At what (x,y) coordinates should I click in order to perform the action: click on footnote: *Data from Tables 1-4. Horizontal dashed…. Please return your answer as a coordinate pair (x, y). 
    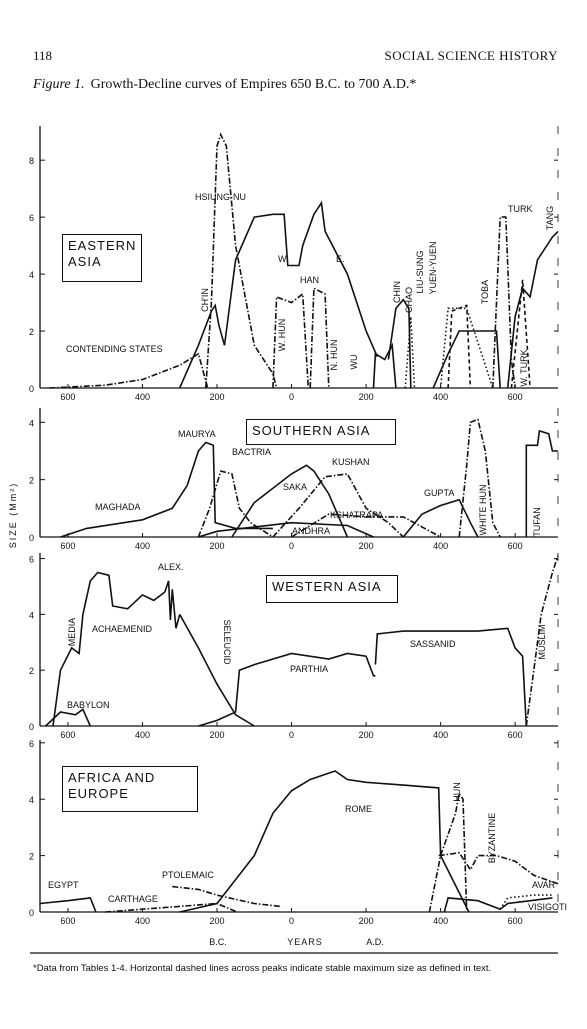
    Looking at the image, I should click on (262, 968).